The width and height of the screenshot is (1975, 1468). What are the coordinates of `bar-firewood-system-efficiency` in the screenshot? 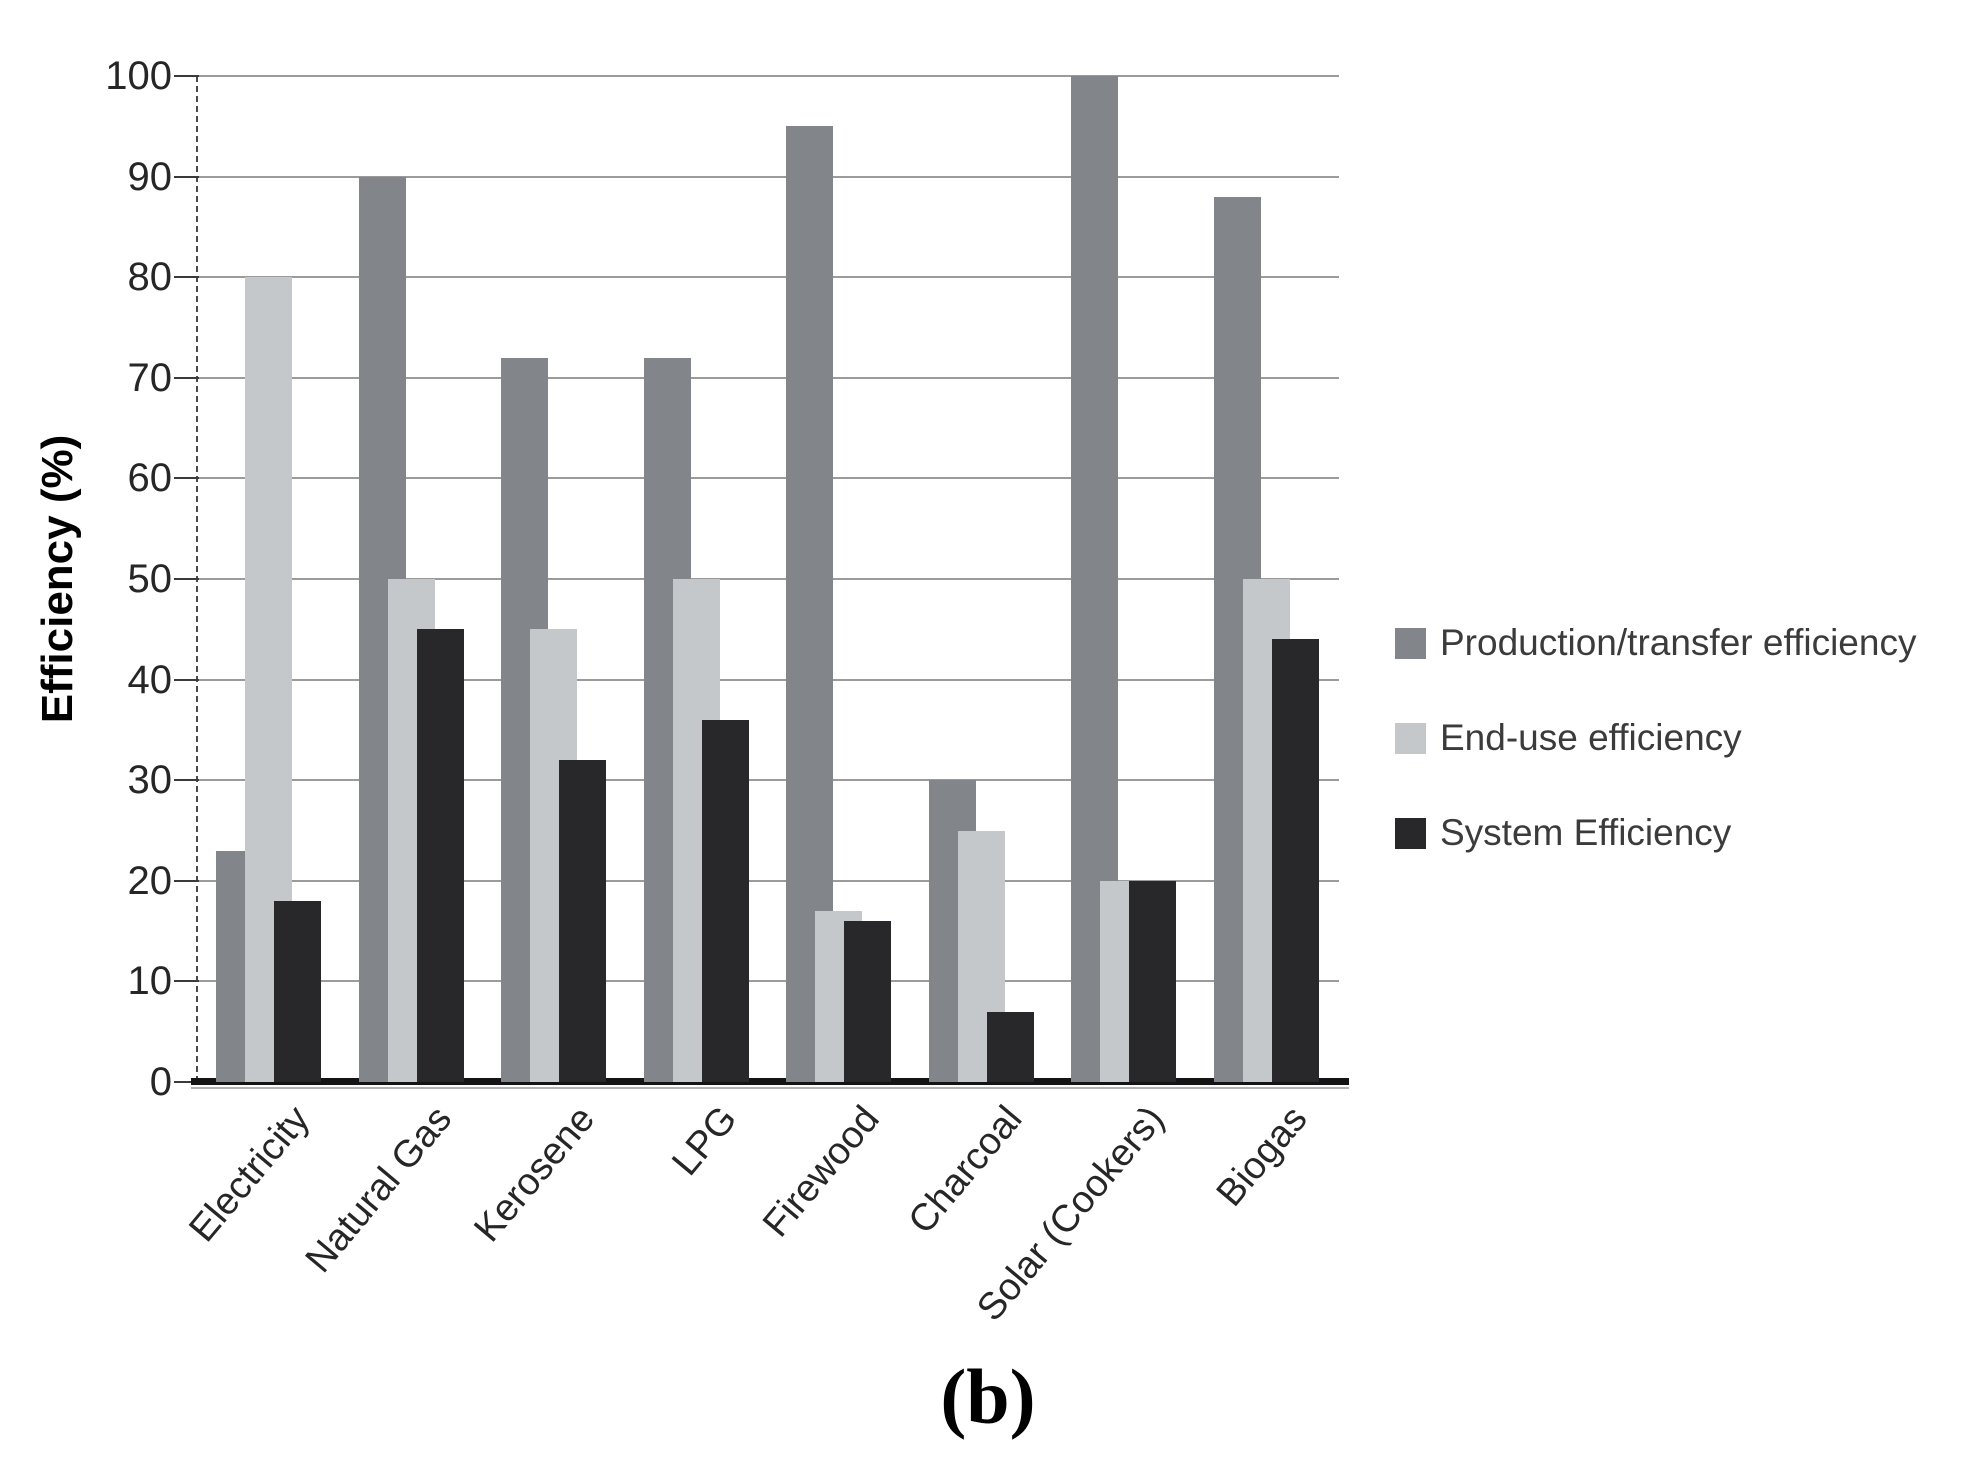 It's located at (867, 1001).